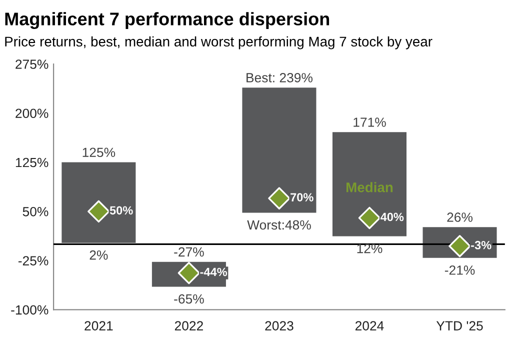 This screenshot has height=346, width=510. Describe the element at coordinates (459, 217) in the screenshot. I see `annotation: 26%` at that location.